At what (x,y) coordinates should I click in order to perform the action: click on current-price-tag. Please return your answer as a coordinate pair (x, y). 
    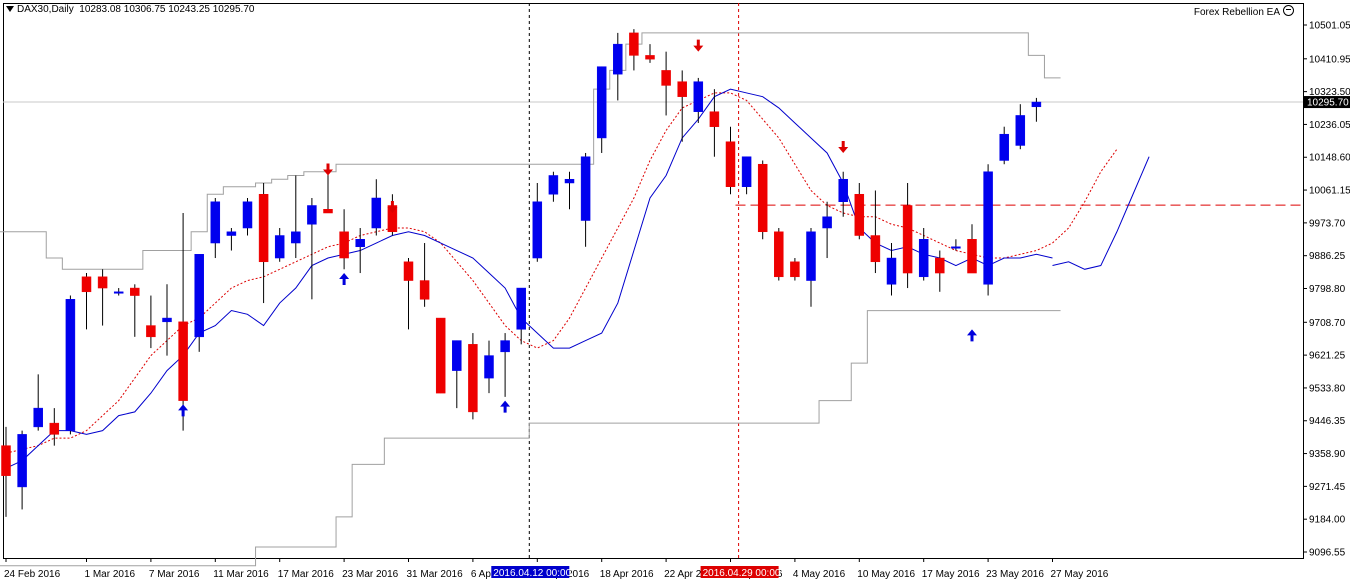
    Looking at the image, I should click on (1327, 102).